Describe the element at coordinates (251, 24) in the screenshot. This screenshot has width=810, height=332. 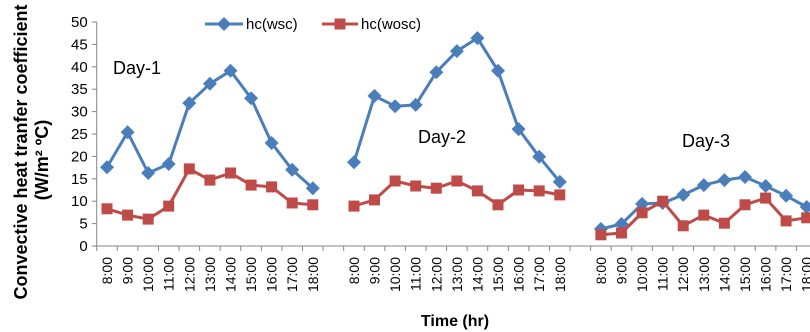
I see `legend-item-hc-wsc: hc(wsc)` at that location.